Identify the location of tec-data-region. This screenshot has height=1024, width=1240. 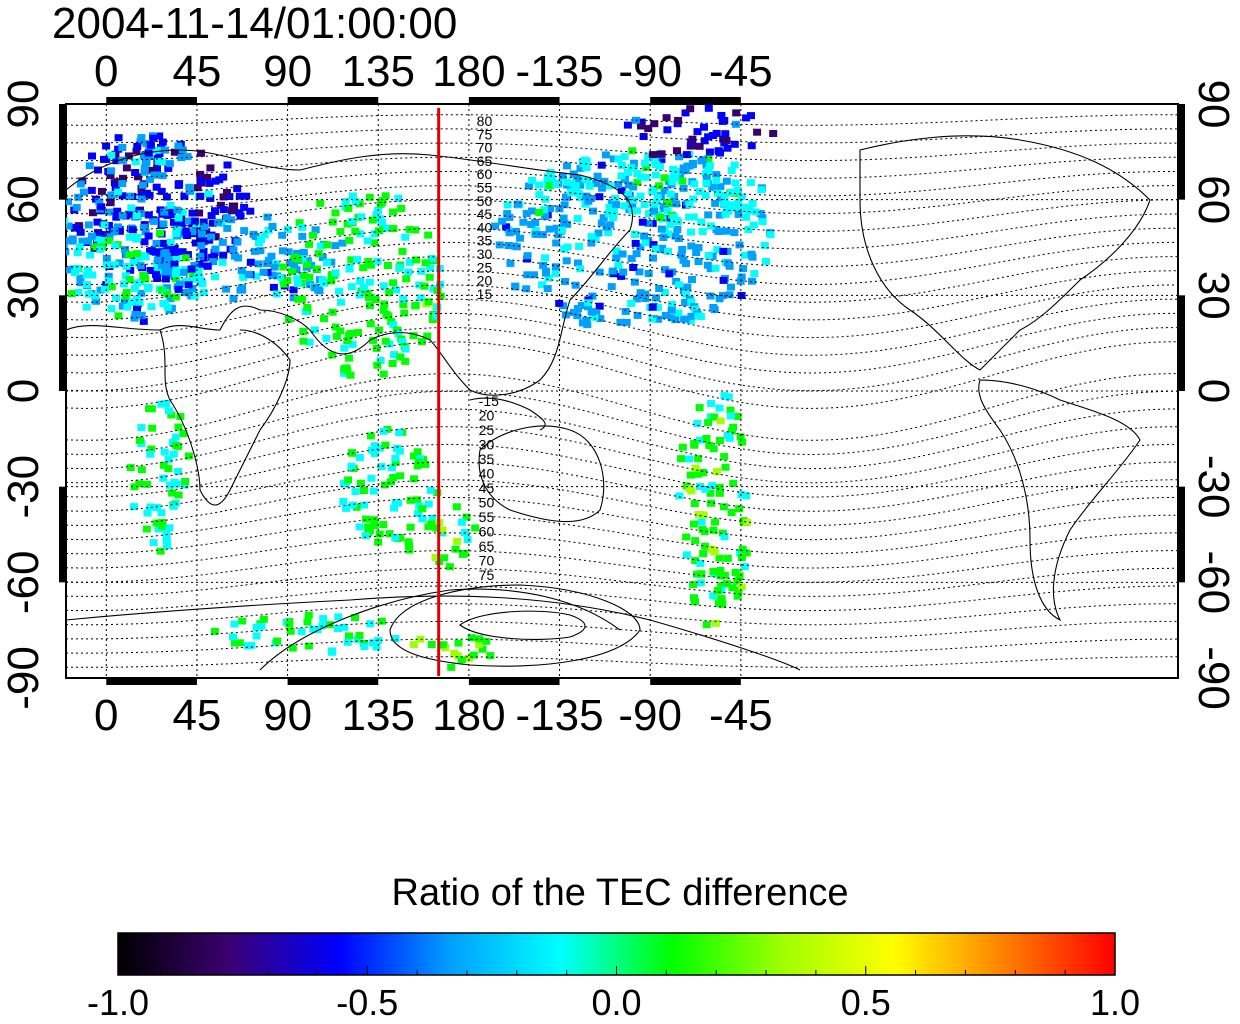
(713, 510).